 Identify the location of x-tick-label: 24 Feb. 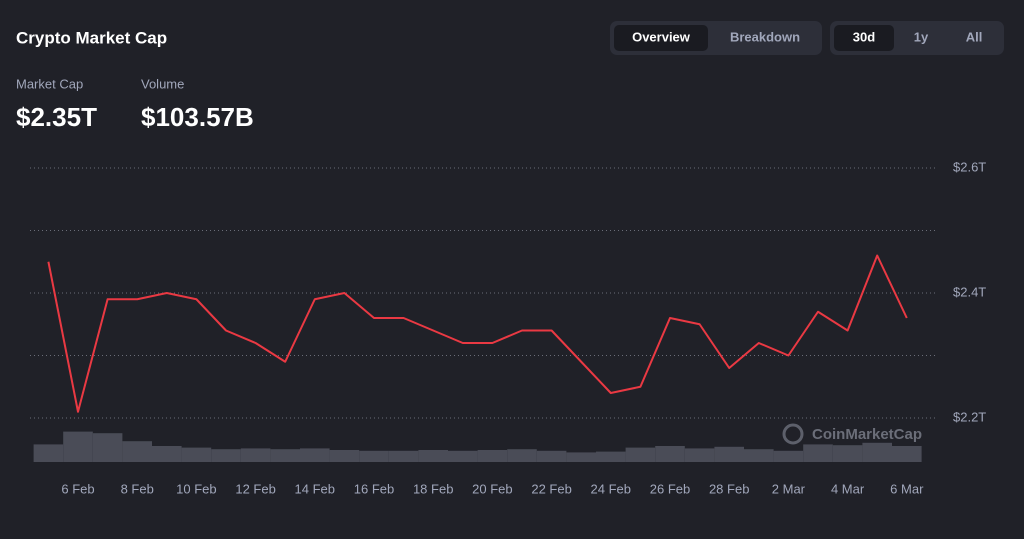
(611, 488).